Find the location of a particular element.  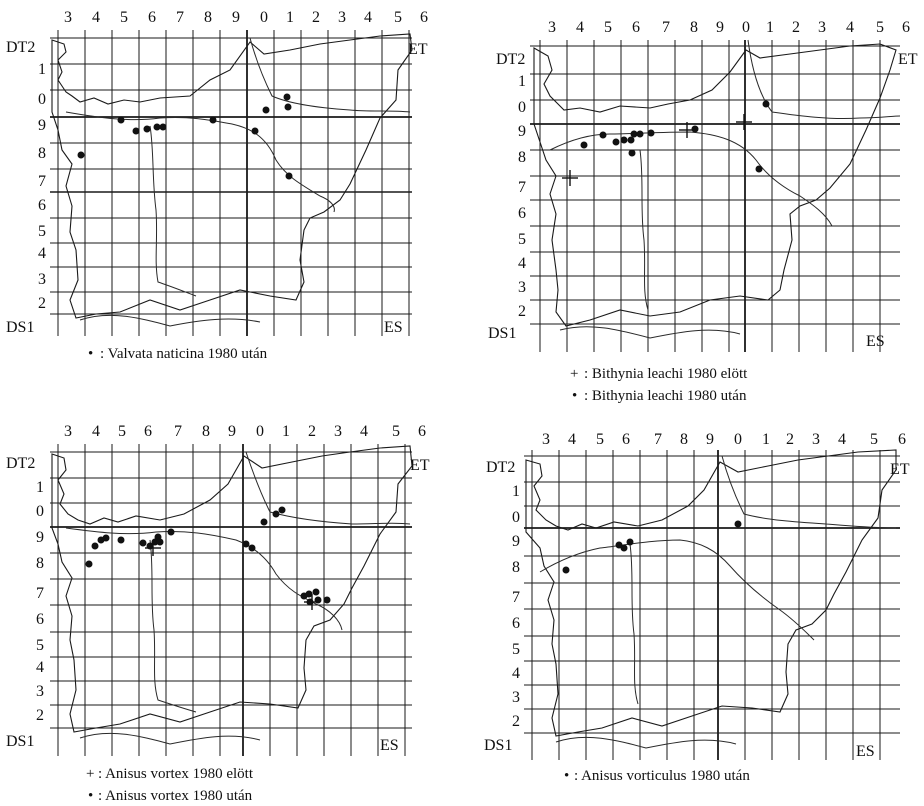

row-label: 8 is located at coordinates (516, 567).